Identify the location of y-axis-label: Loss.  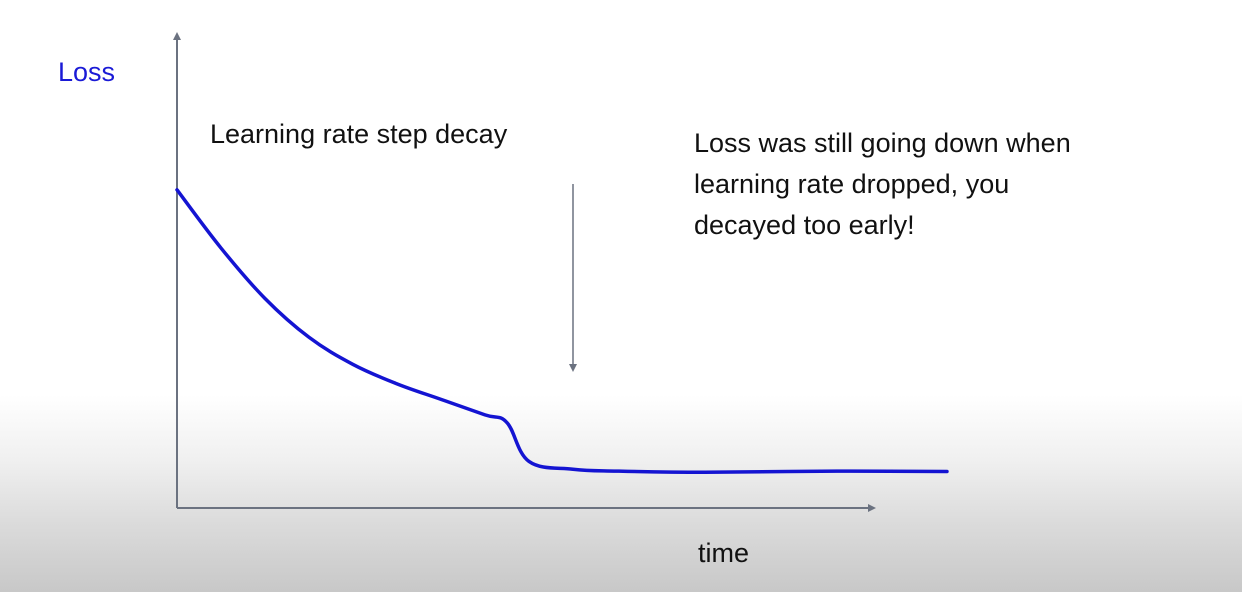
(87, 72).